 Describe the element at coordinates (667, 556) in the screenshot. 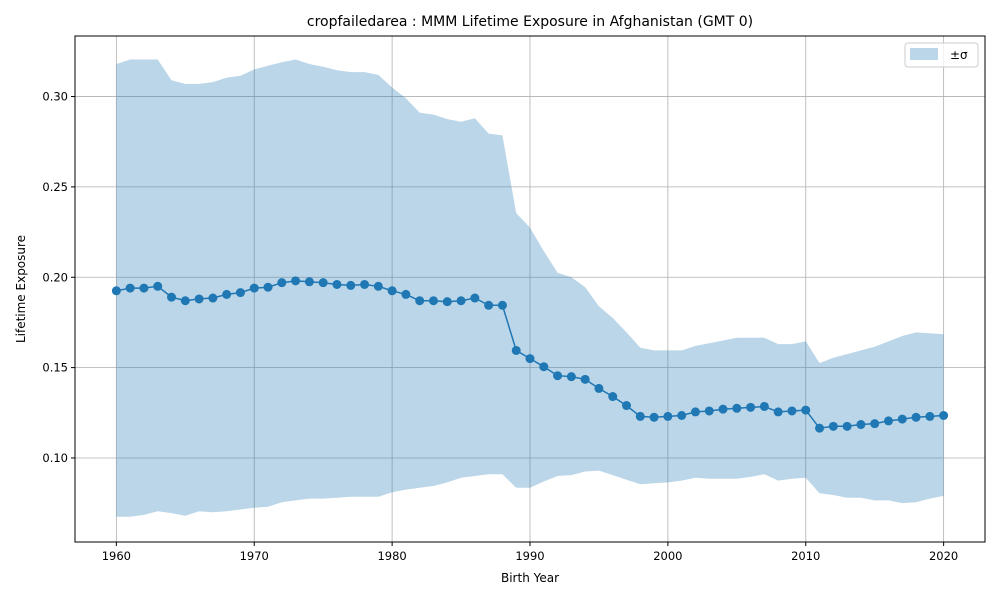

I see `x-tick-label: 2000` at that location.